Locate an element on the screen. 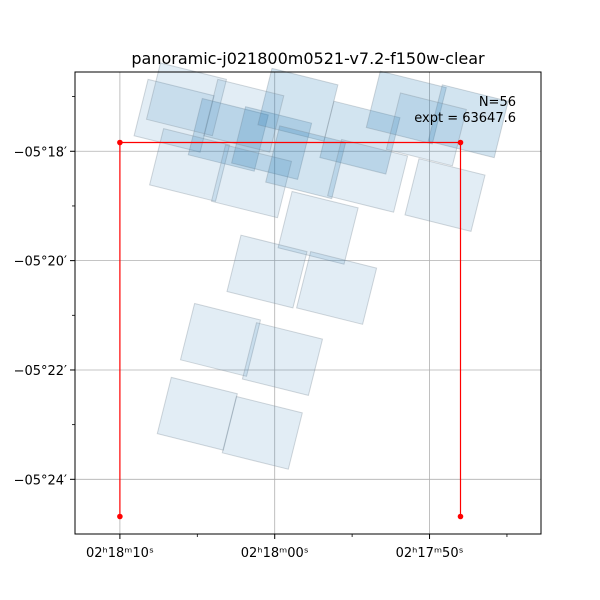 Image resolution: width=600 pixels, height=600 pixels. y-tick-label: −05°18′ is located at coordinates (40, 152).